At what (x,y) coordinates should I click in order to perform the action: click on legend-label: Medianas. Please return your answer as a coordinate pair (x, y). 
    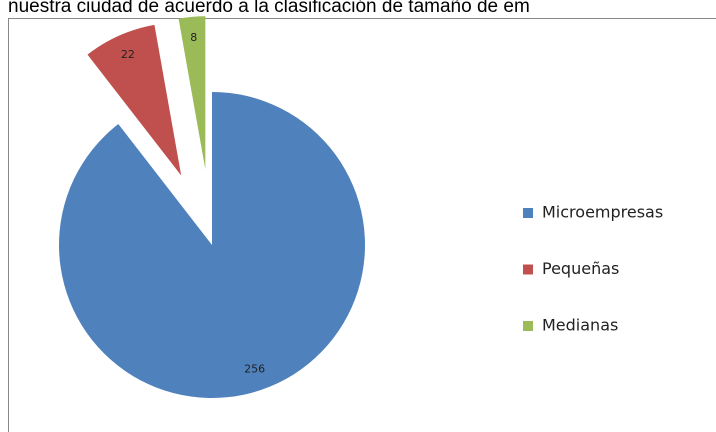
    Looking at the image, I should click on (580, 325).